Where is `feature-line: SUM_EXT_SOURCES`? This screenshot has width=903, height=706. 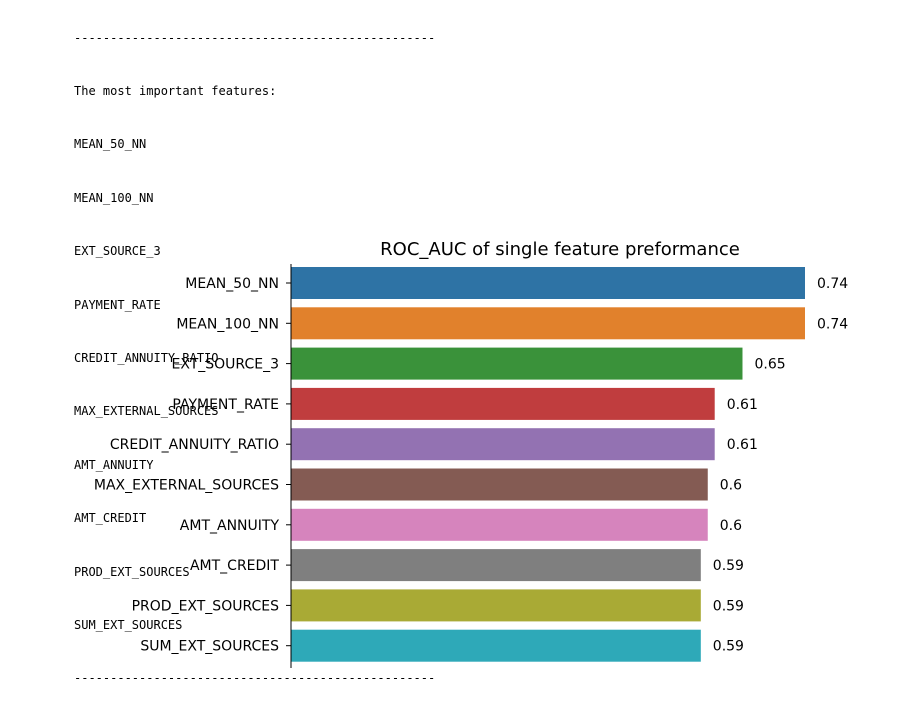 feature-line: SUM_EXT_SOURCES is located at coordinates (128, 624).